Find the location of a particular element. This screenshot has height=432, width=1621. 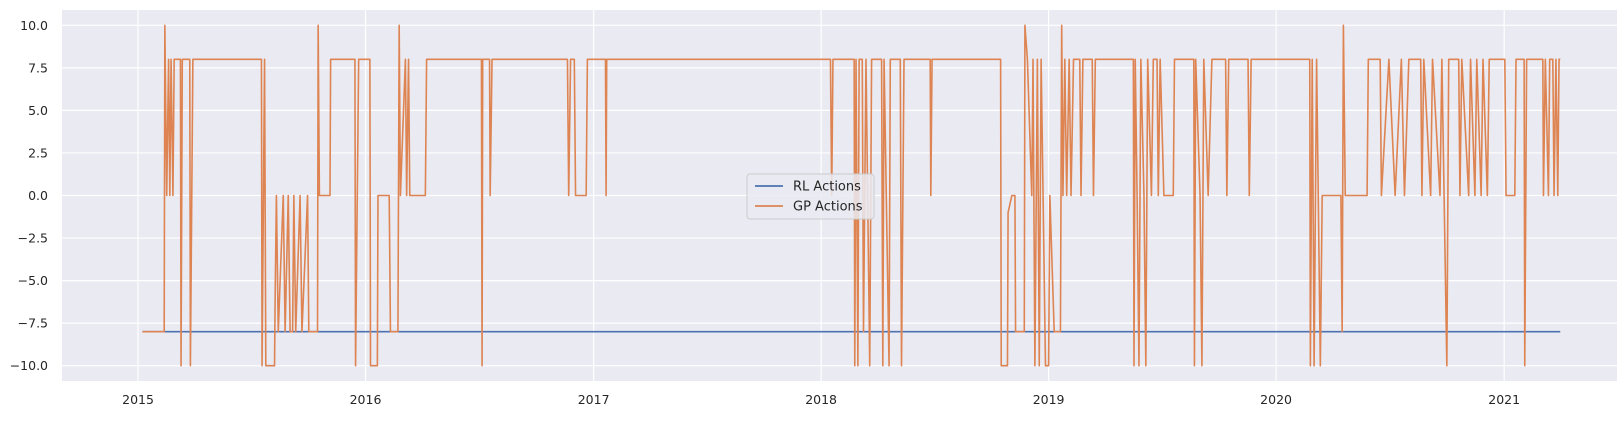

x-axis: 2015 2016 2017 2018 2019 2020 2021 is located at coordinates (821, 399).